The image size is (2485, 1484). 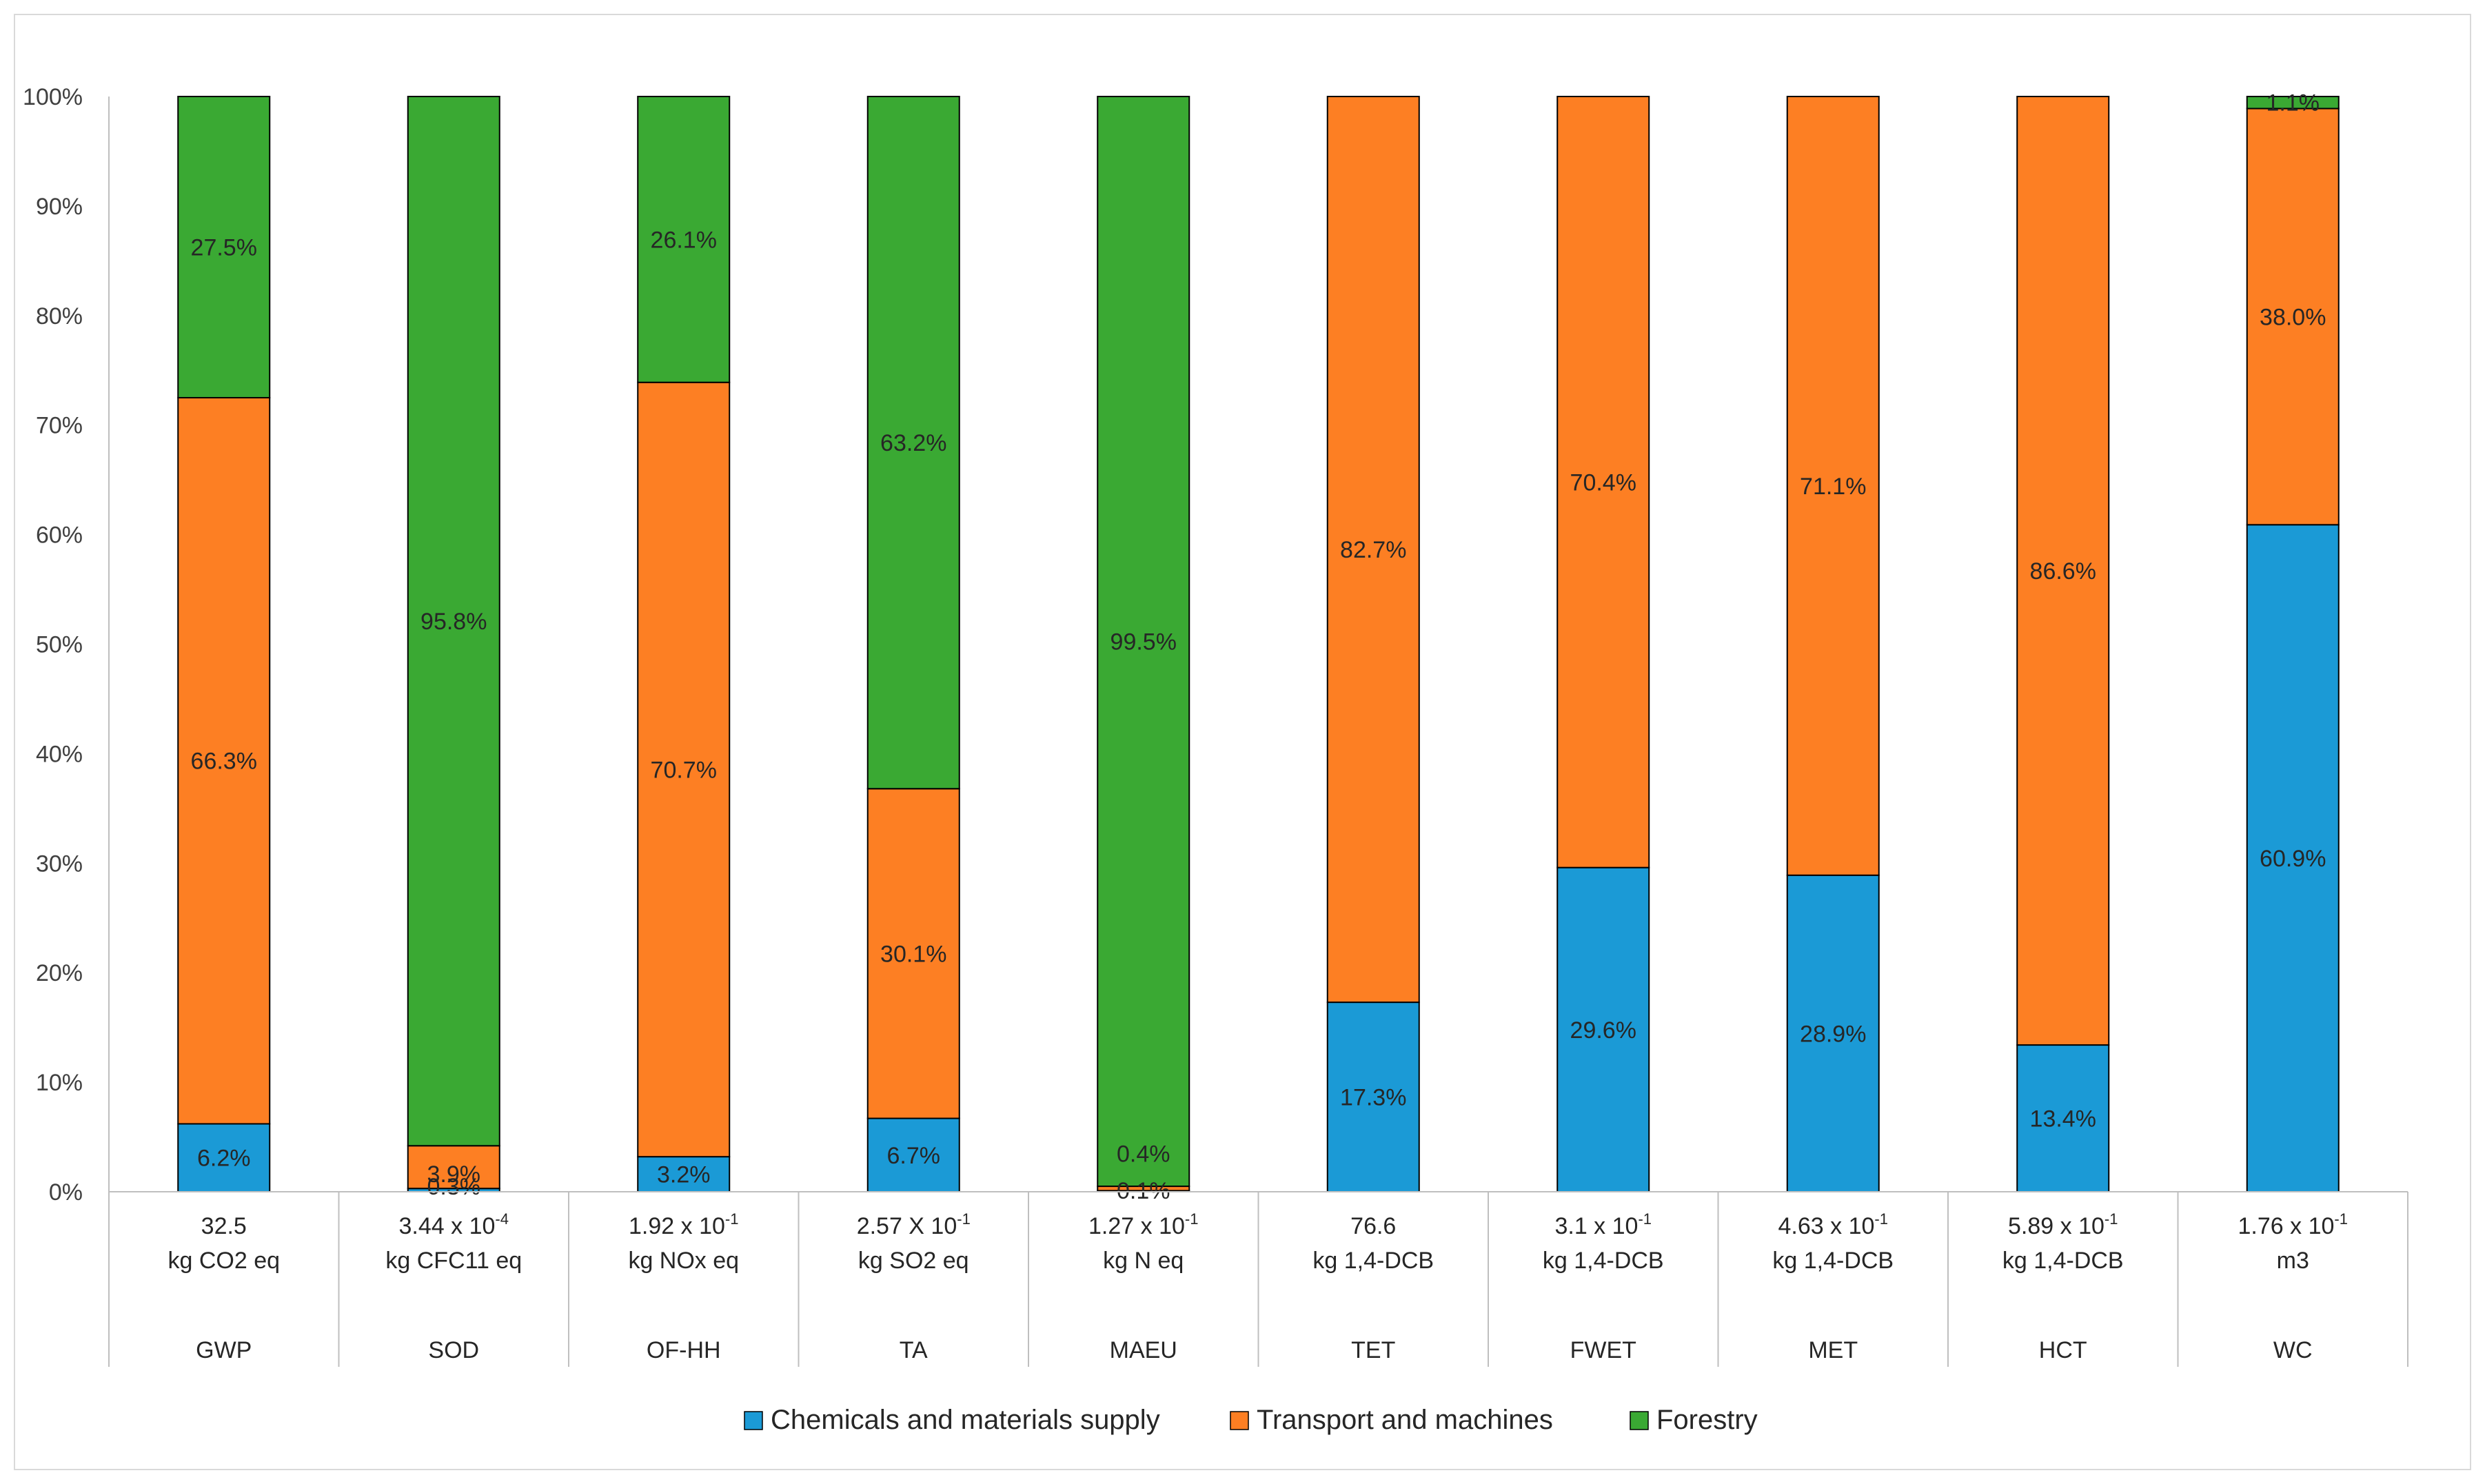 I want to click on data-label: 13.4%, so click(x=2063, y=1119).